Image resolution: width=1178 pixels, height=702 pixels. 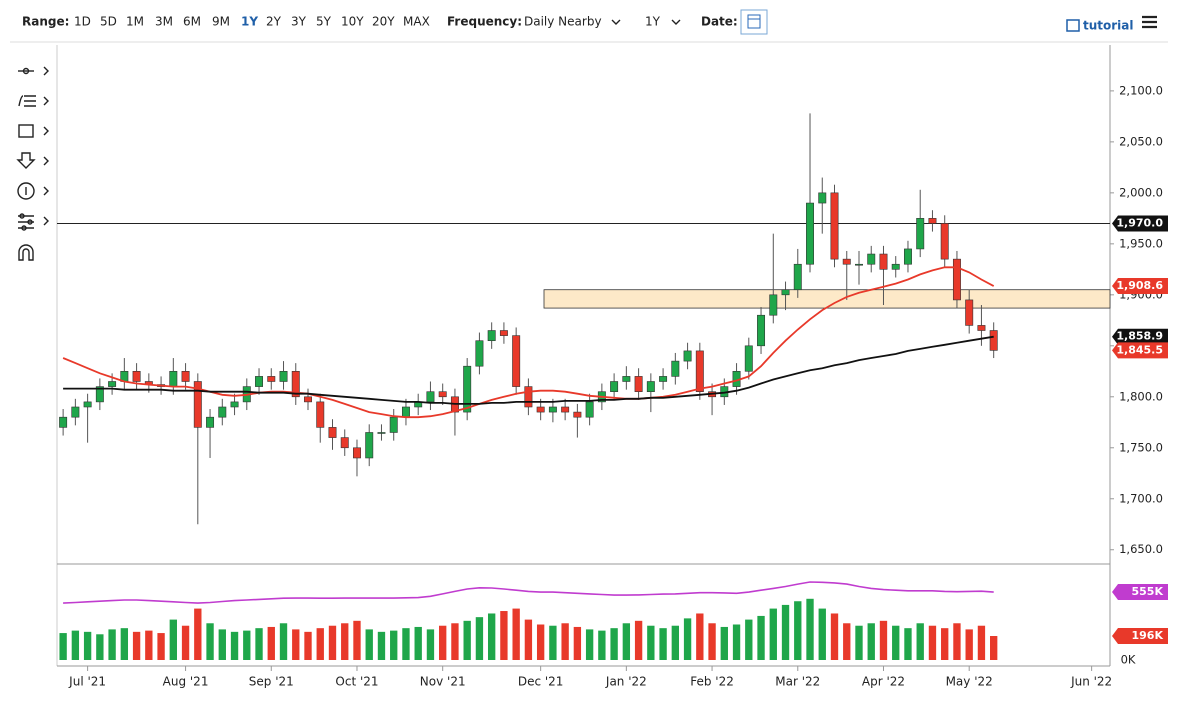 What do you see at coordinates (33, 71) in the screenshot?
I see `tool-line` at bounding box center [33, 71].